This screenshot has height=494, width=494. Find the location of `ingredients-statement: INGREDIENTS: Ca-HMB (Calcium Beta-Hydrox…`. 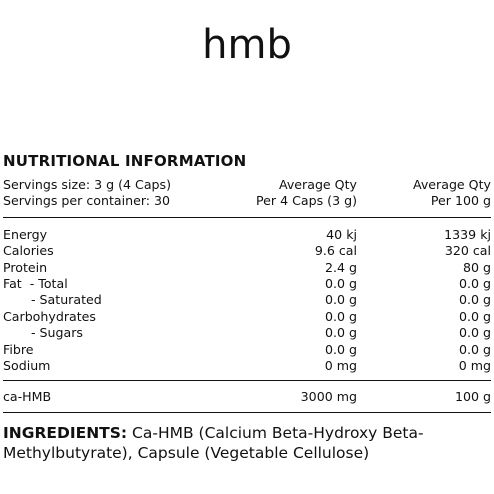

ingredients-statement: INGREDIENTS: Ca-HMB (Calcium Beta-Hydrox… is located at coordinates (247, 443).